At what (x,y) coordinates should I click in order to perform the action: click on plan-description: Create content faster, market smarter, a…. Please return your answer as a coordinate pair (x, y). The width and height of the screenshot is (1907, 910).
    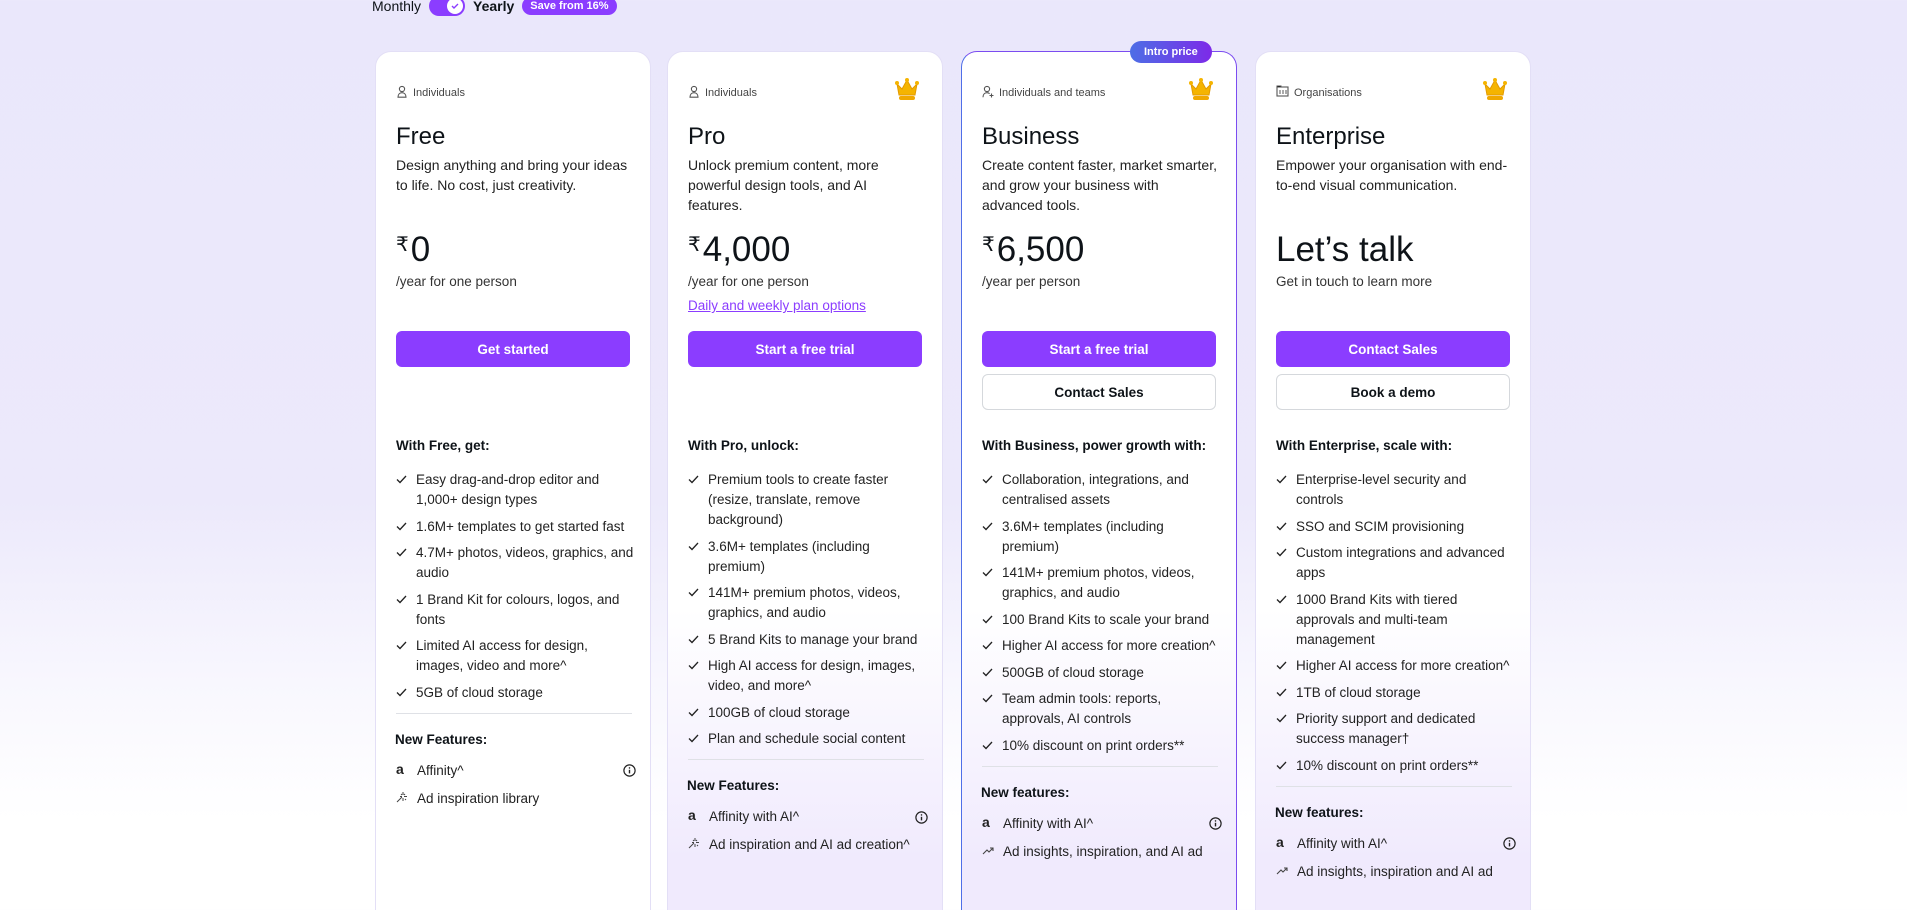
    Looking at the image, I should click on (1099, 185).